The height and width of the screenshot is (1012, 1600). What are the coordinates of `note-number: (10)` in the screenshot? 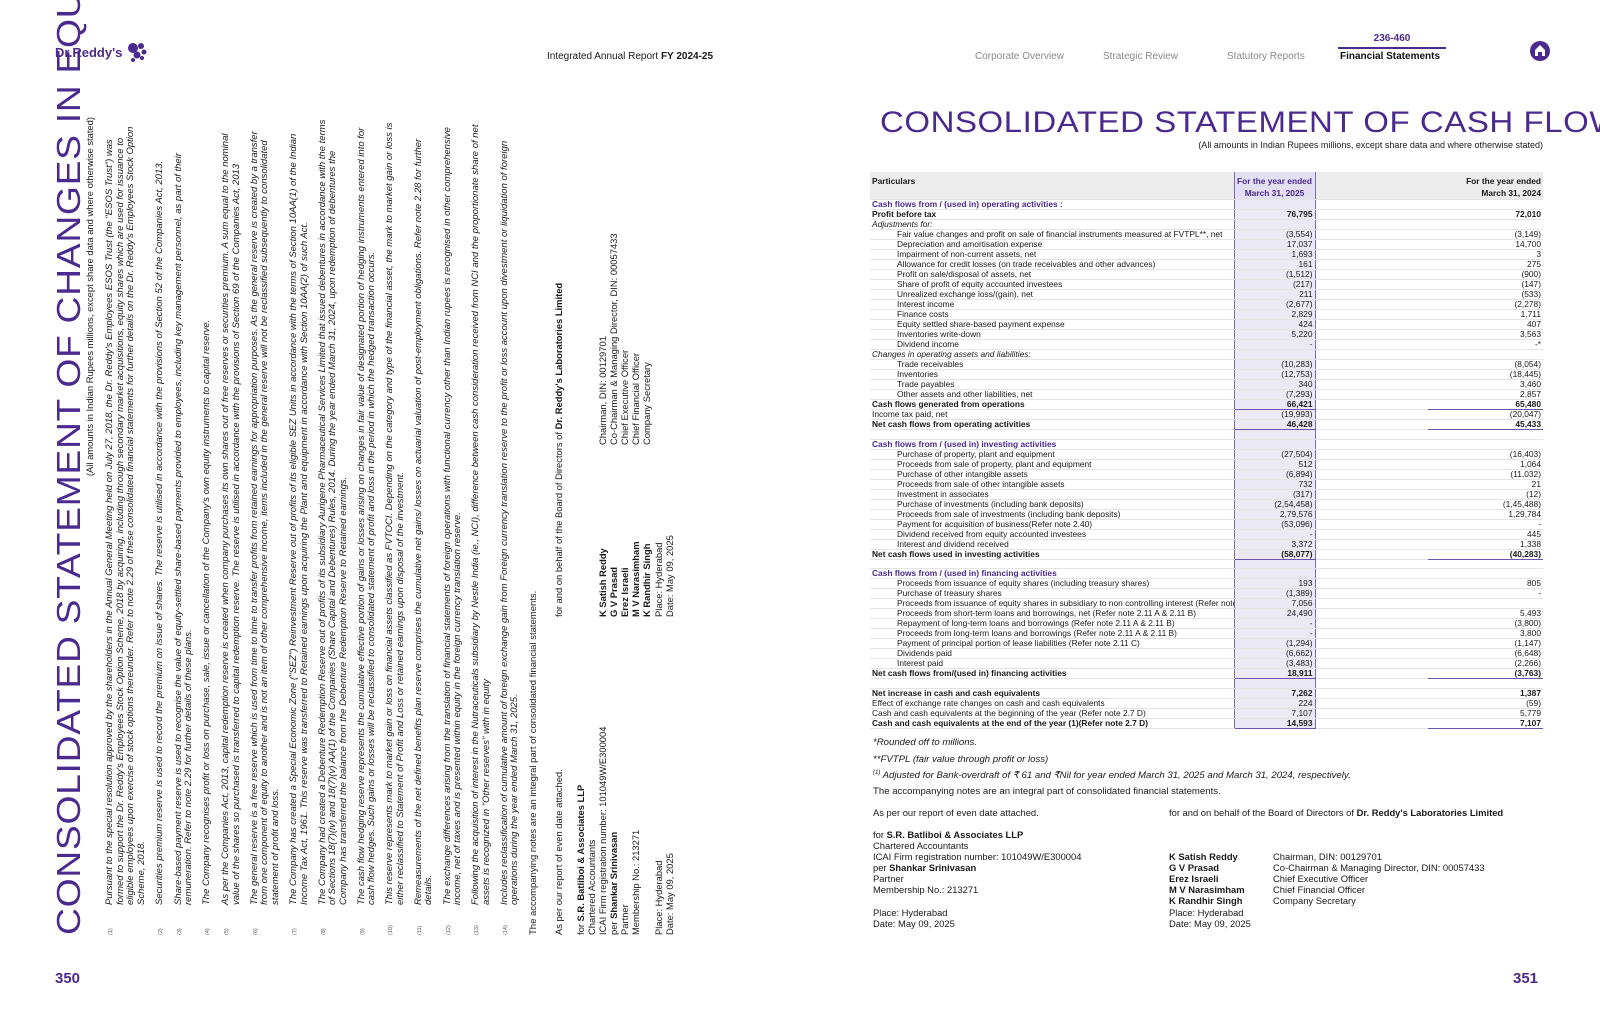 It's located at (391, 930).